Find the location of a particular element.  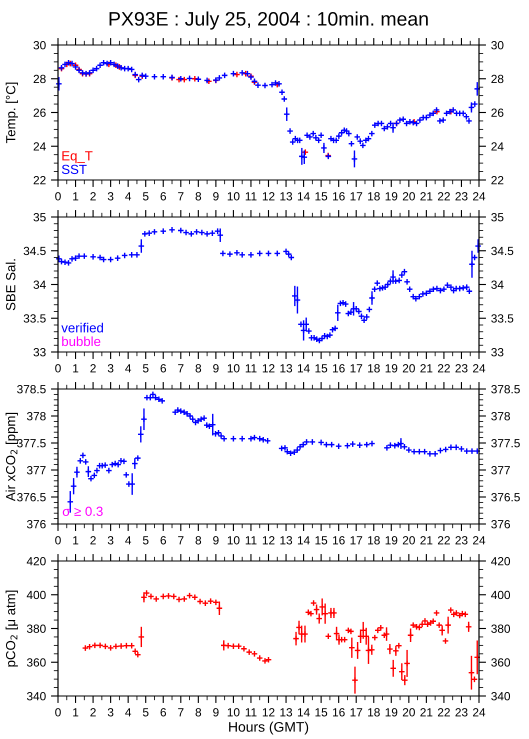

y-tick-label: 33.5 is located at coordinates (35, 318).